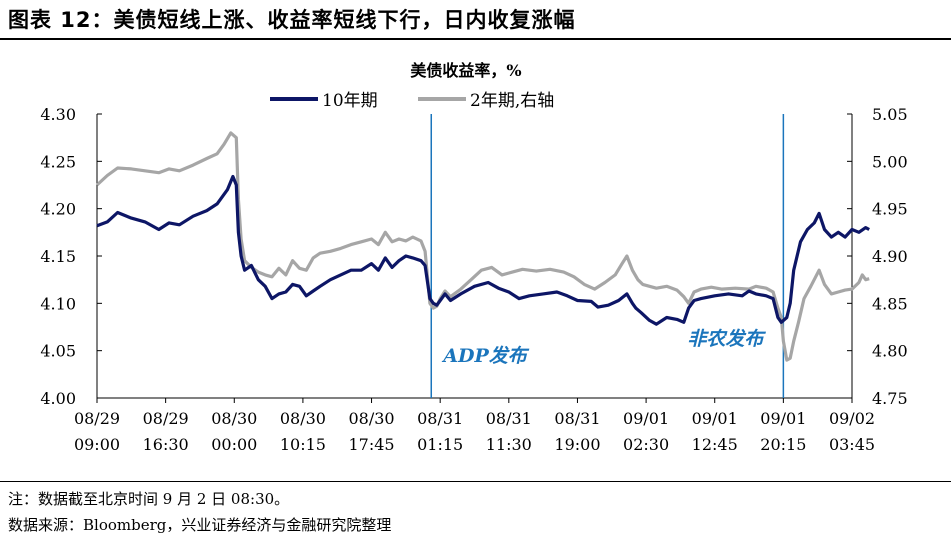 Image resolution: width=951 pixels, height=544 pixels. What do you see at coordinates (890, 114) in the screenshot?
I see `y-right-tick-label: 5.05` at bounding box center [890, 114].